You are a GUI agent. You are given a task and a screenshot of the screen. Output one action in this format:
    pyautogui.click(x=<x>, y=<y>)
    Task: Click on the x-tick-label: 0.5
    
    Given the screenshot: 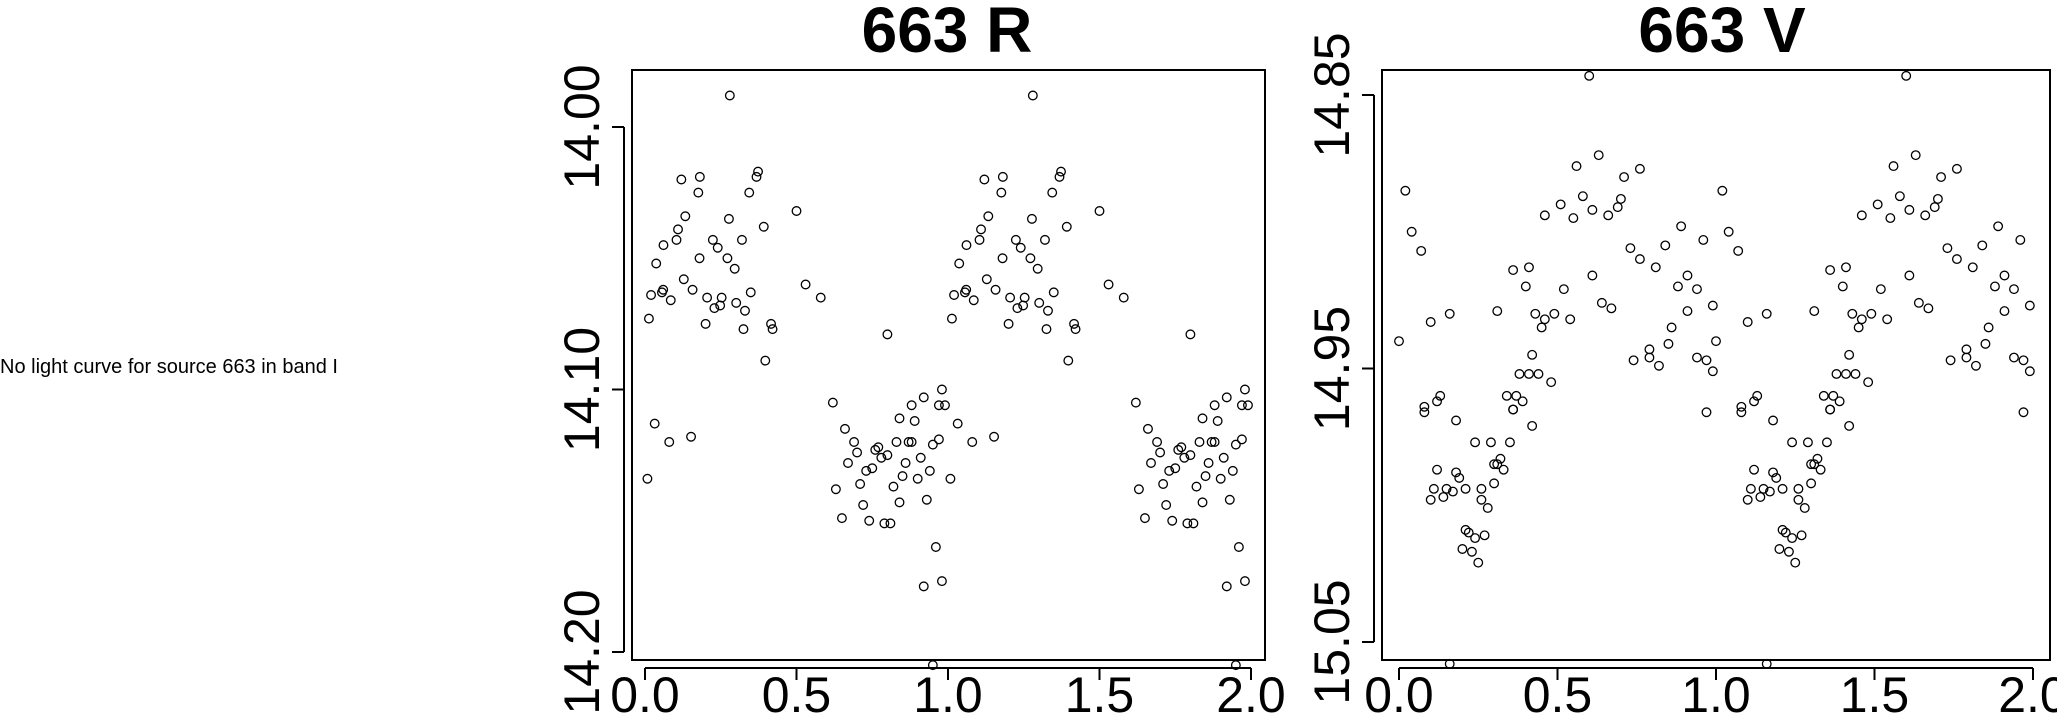 What is the action you would take?
    pyautogui.click(x=1558, y=691)
    